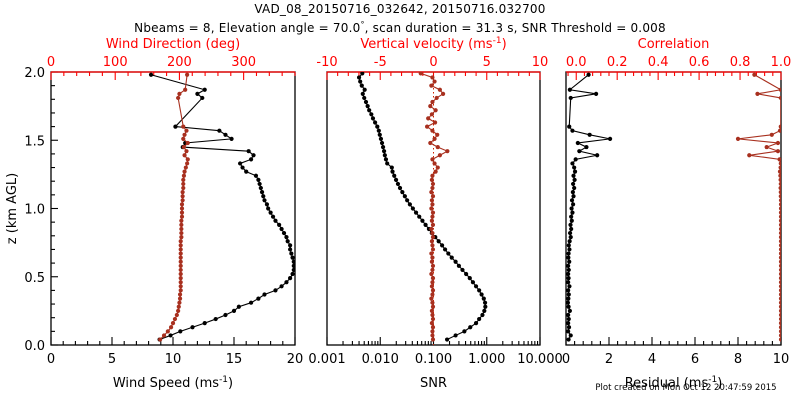  I want to click on x-axis-tick-label: 4, so click(652, 359).